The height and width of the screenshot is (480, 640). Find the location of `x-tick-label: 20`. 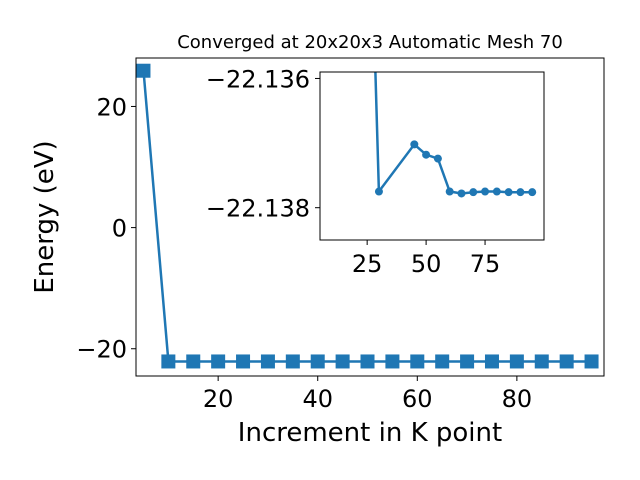

x-tick-label: 20 is located at coordinates (218, 399).